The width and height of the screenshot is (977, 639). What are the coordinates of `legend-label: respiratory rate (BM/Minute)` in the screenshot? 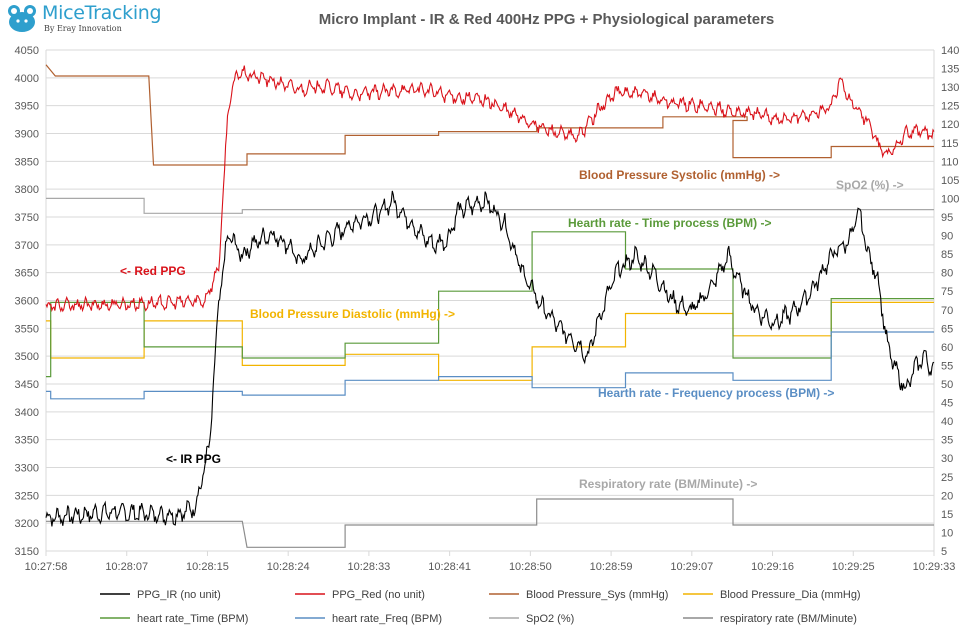 It's located at (788, 619).